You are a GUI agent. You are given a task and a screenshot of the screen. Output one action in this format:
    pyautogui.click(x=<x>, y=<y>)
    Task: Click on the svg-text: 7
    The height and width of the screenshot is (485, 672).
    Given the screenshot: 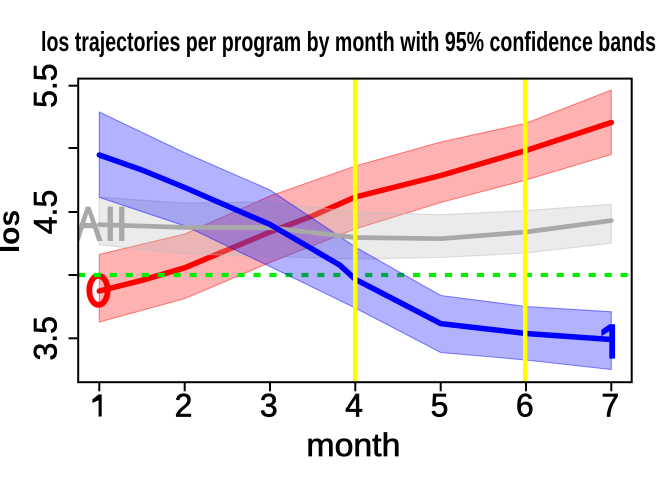 What is the action you would take?
    pyautogui.click(x=610, y=405)
    